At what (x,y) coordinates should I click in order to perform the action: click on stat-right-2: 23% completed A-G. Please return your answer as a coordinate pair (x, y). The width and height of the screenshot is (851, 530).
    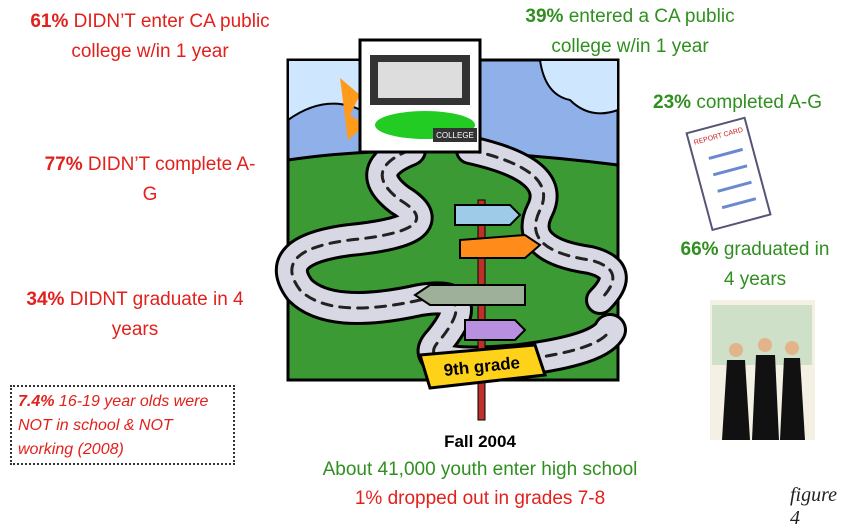
    Looking at the image, I should click on (737, 102).